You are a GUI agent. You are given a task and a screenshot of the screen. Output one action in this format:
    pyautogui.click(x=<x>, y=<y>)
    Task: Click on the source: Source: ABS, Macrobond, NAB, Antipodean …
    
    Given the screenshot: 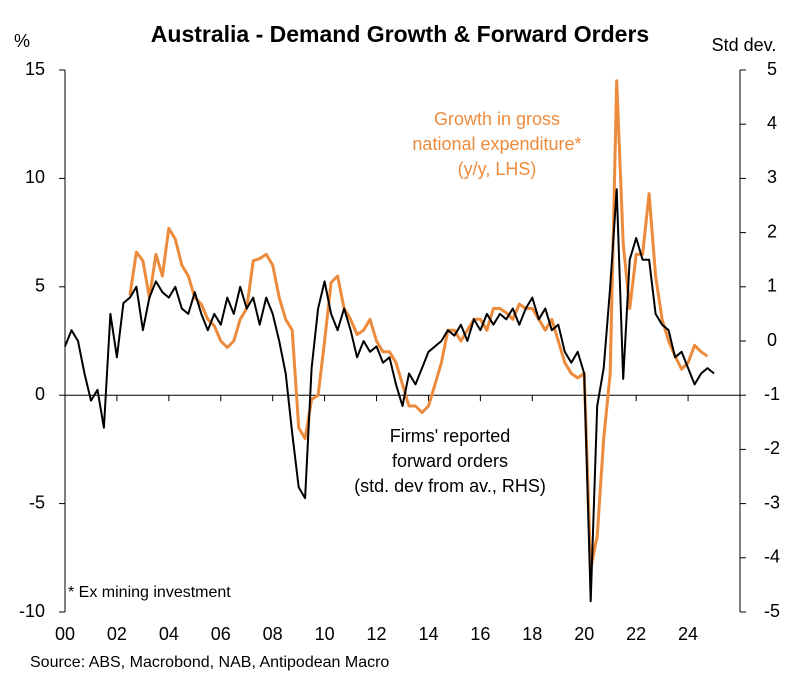 What is the action you would take?
    pyautogui.click(x=209, y=662)
    